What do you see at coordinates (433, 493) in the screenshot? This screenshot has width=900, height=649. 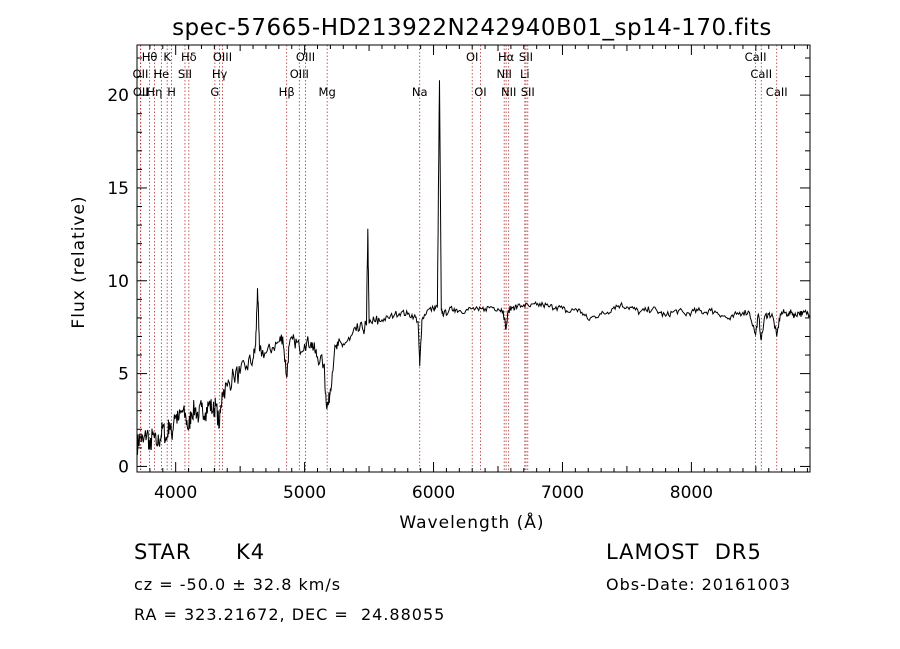 I see `x-tick-label: 6000` at bounding box center [433, 493].